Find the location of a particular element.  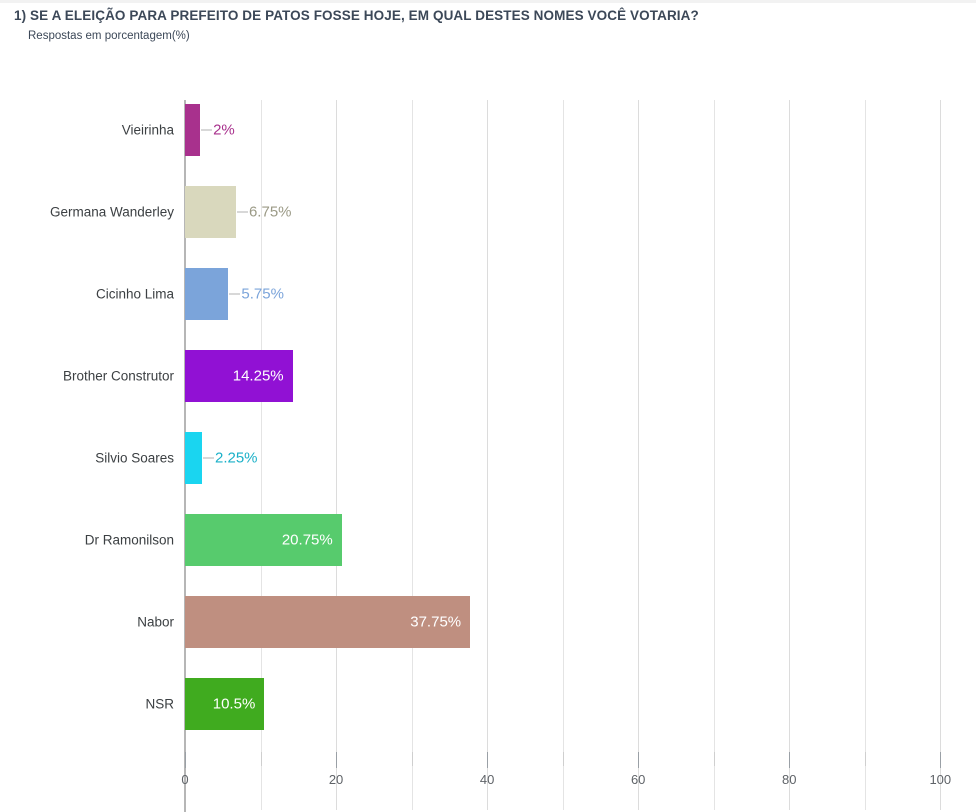

category-label: Nabor is located at coordinates (155, 622).